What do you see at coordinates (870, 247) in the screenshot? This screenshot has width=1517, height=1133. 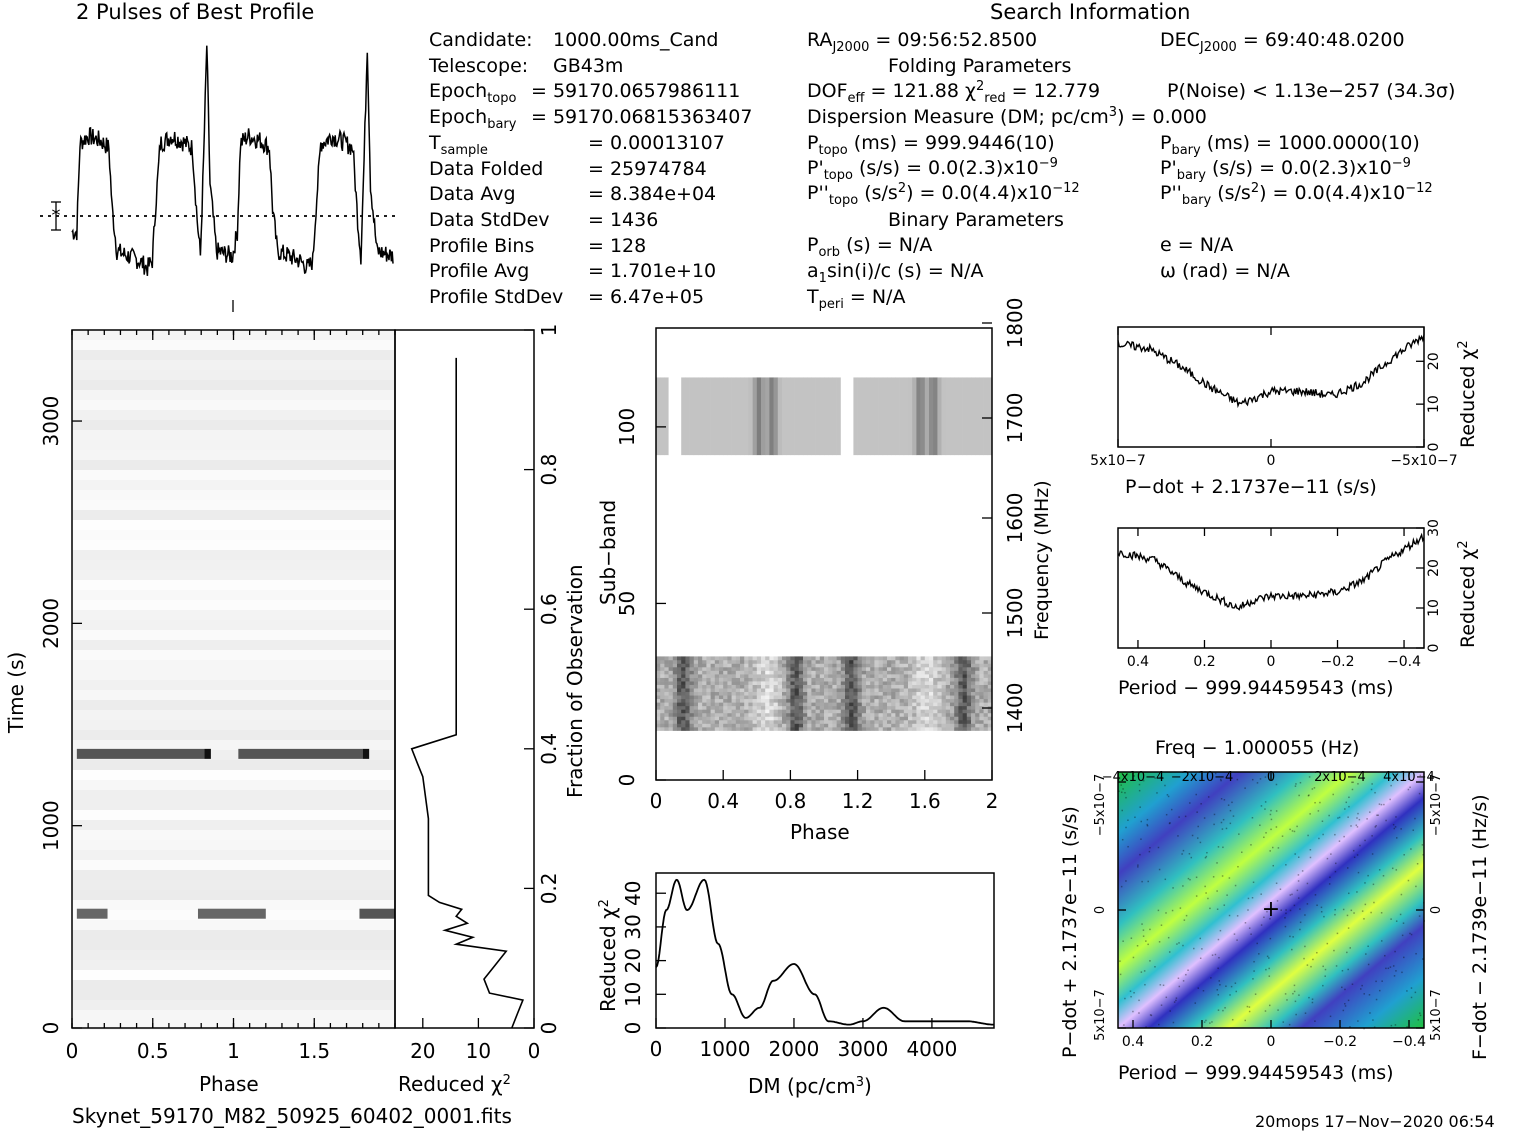 I see `porb-label: Porb (s) = N/A` at bounding box center [870, 247].